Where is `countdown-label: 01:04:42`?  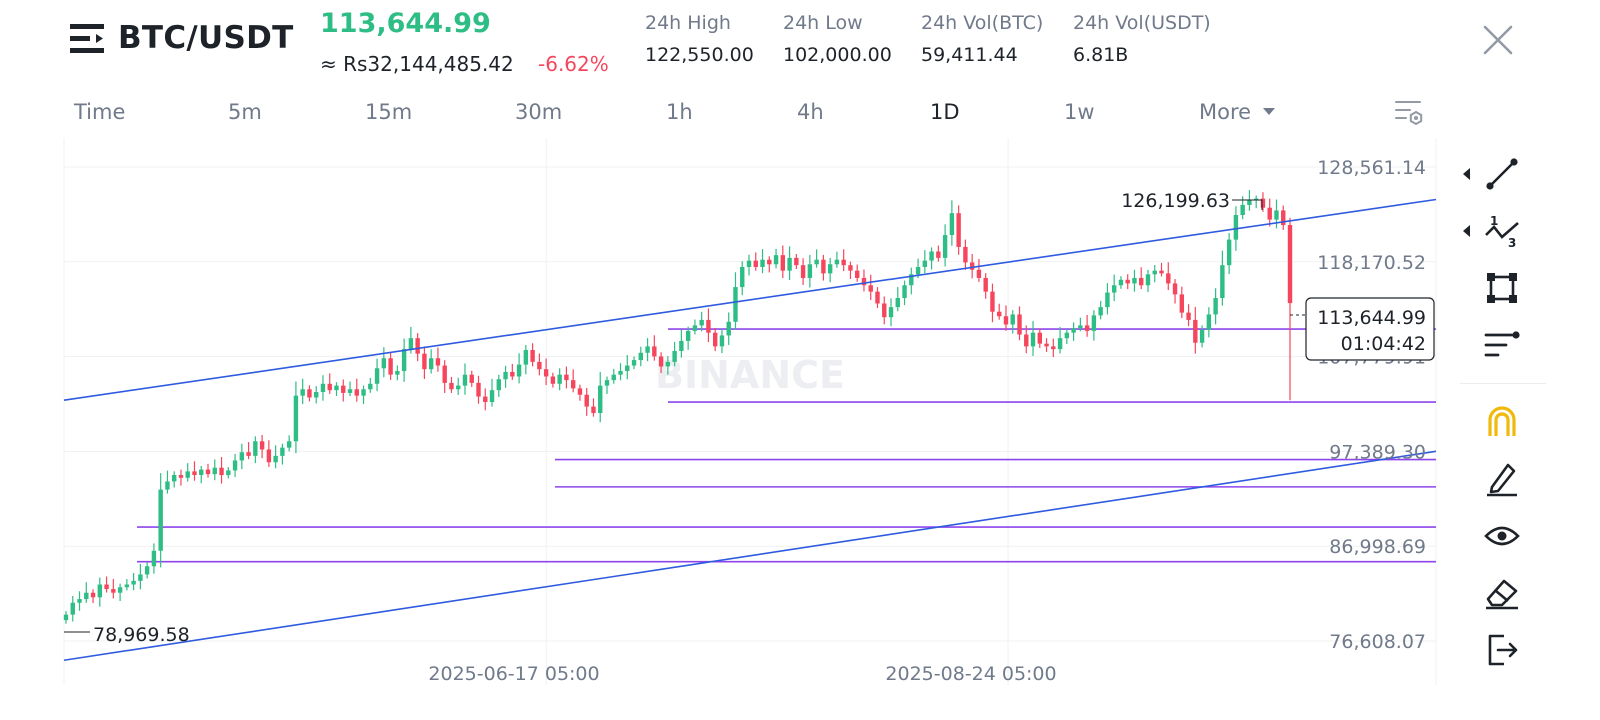
countdown-label: 01:04:42 is located at coordinates (1383, 344).